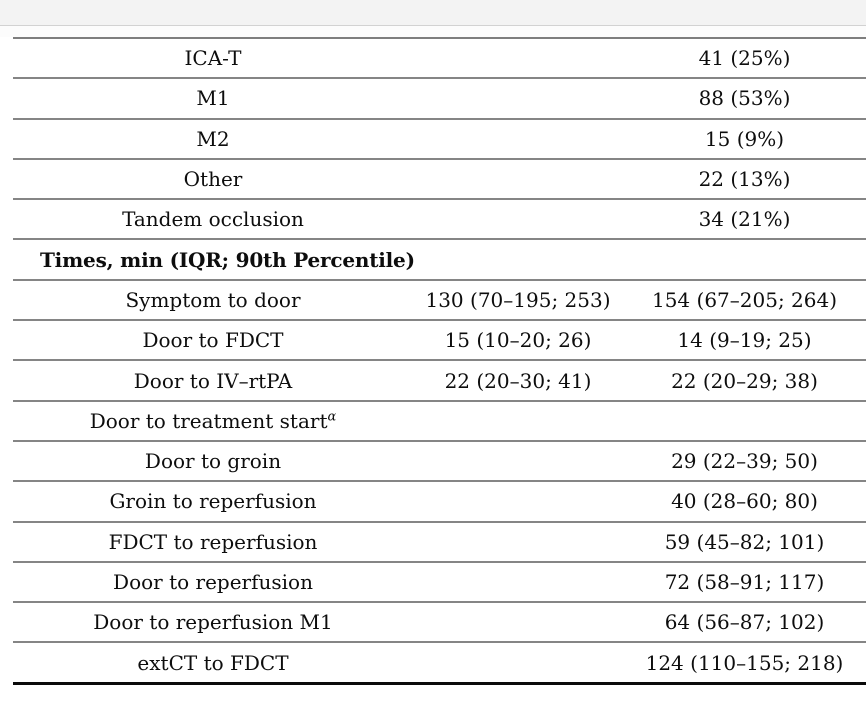  Describe the element at coordinates (744, 139) in the screenshot. I see `row-value-right: 15 (9%)` at that location.